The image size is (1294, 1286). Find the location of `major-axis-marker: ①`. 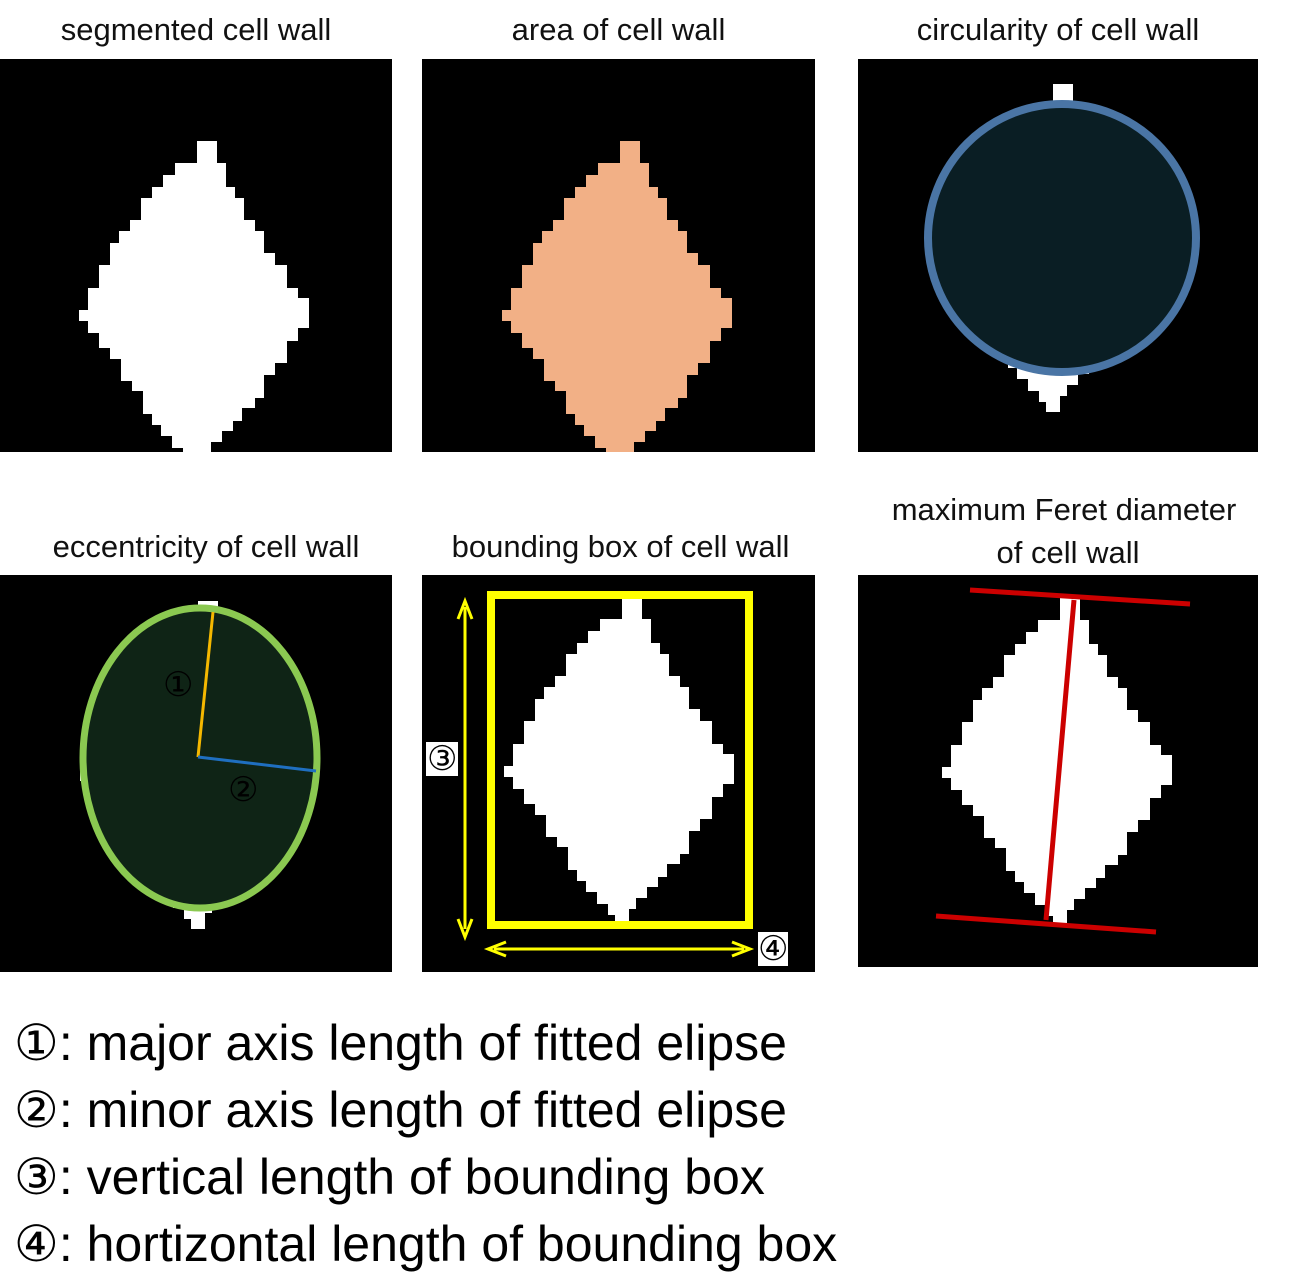

major-axis-marker: ① is located at coordinates (178, 685).